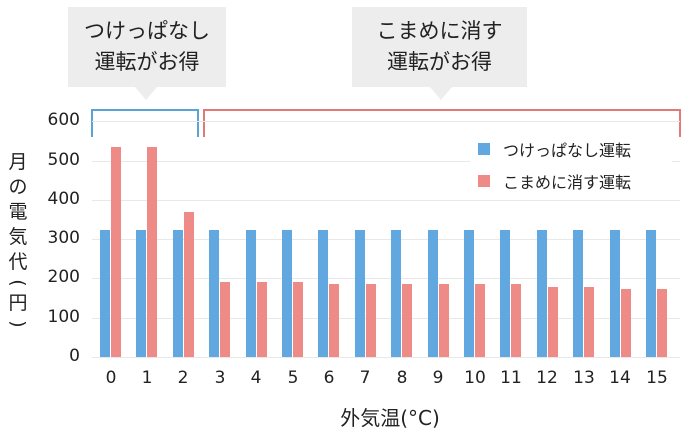 This screenshot has height=436, width=686. I want to click on callout-always-on: つけっぱなし 運転がお得, so click(147, 53).